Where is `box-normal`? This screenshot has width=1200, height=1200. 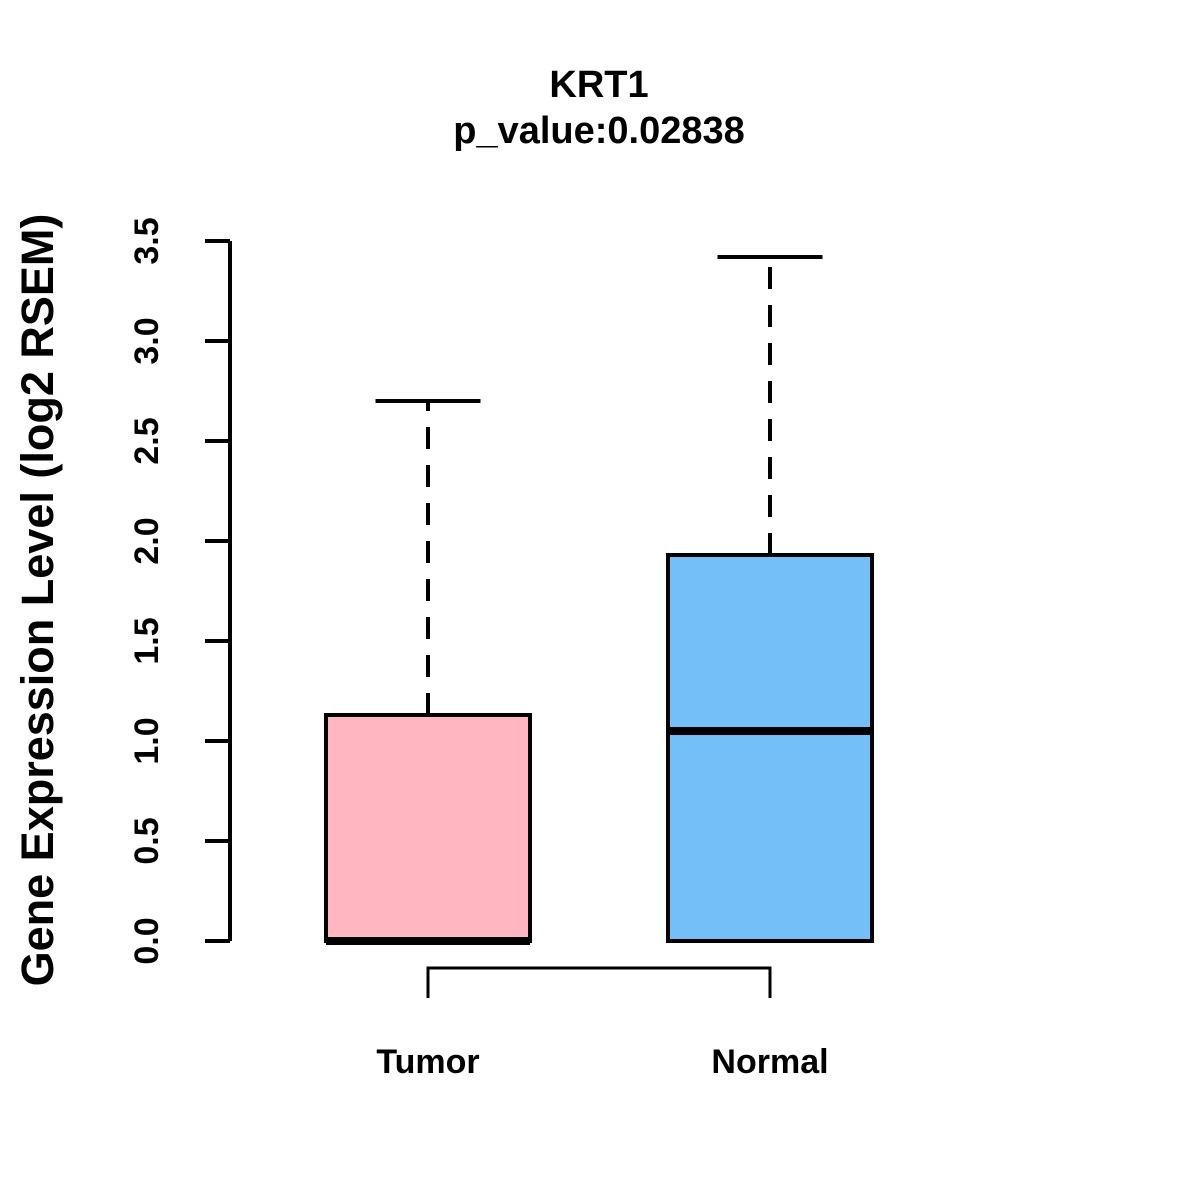 box-normal is located at coordinates (770, 748).